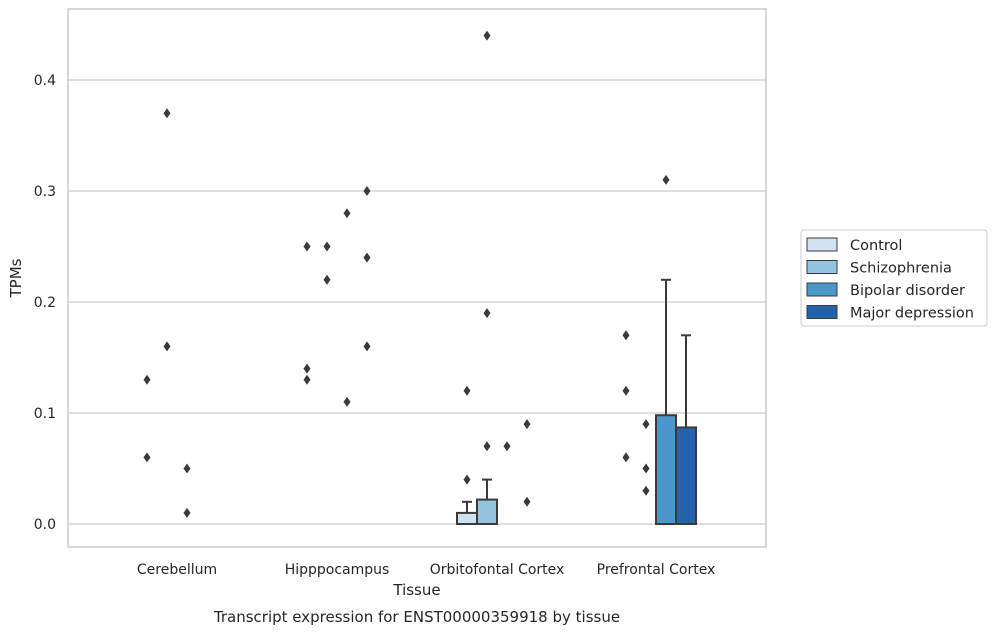 This screenshot has height=634, width=997. I want to click on x-tick-label: Cerebellum, so click(177, 570).